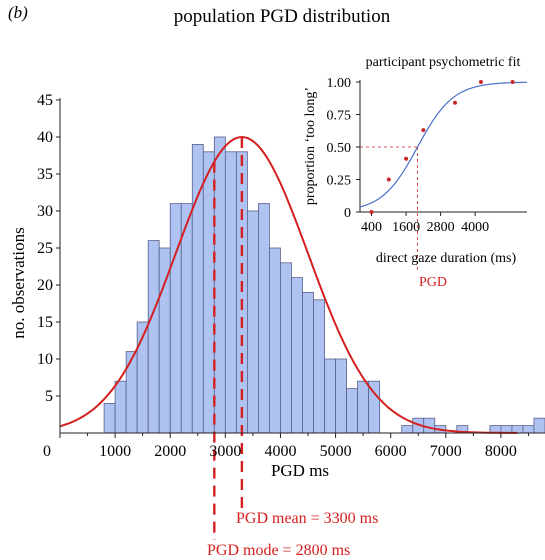 The height and width of the screenshot is (560, 545). What do you see at coordinates (433, 282) in the screenshot?
I see `pgd-annotation: PGD` at bounding box center [433, 282].